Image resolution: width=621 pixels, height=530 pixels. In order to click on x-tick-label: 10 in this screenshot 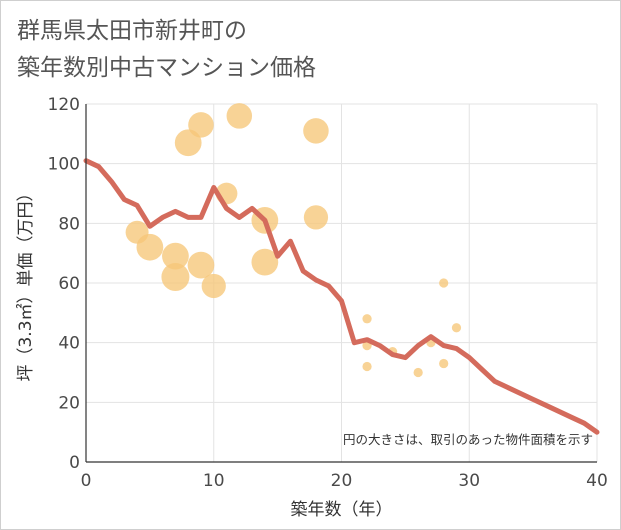, I will do `click(214, 481)`.